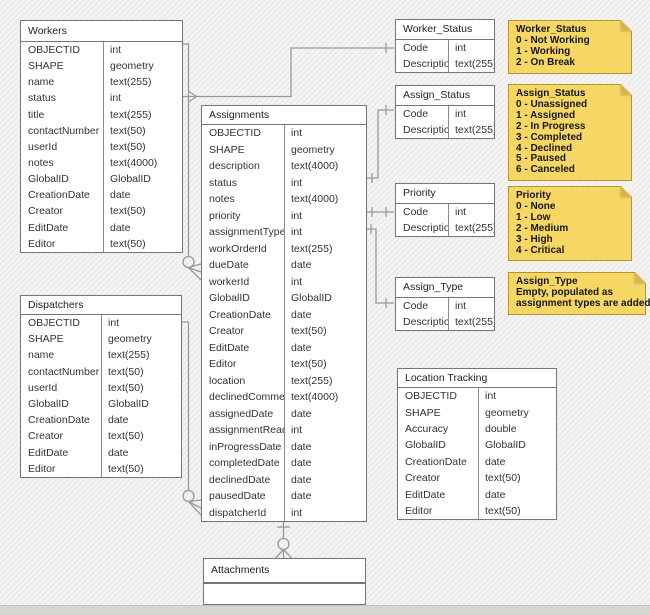 This screenshot has width=650, height=615. Describe the element at coordinates (241, 413) in the screenshot. I see `field-name: assignedDate` at that location.